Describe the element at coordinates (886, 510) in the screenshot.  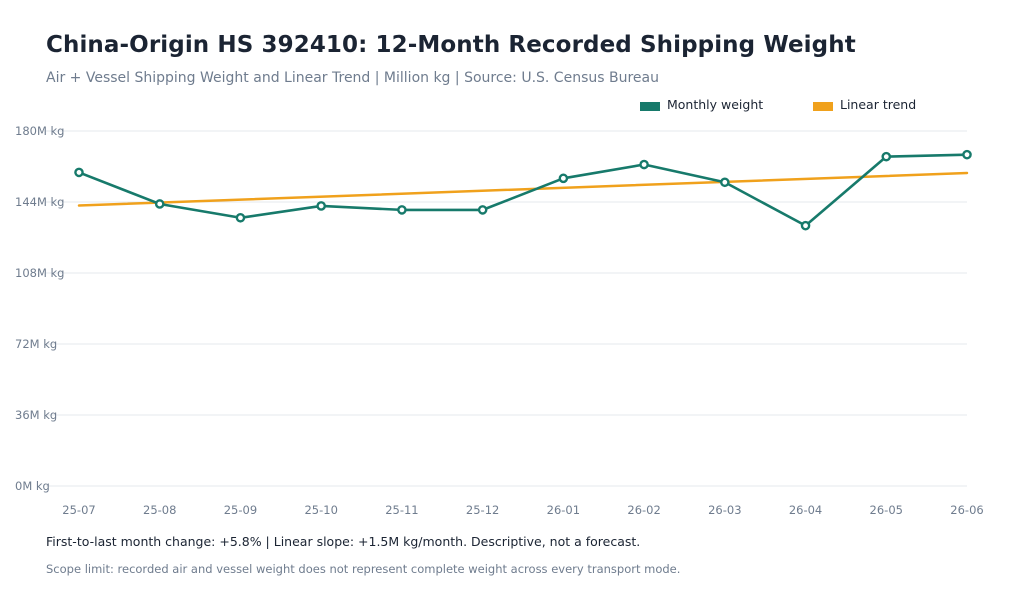
I see `x-tick-label: 26-05` at that location.